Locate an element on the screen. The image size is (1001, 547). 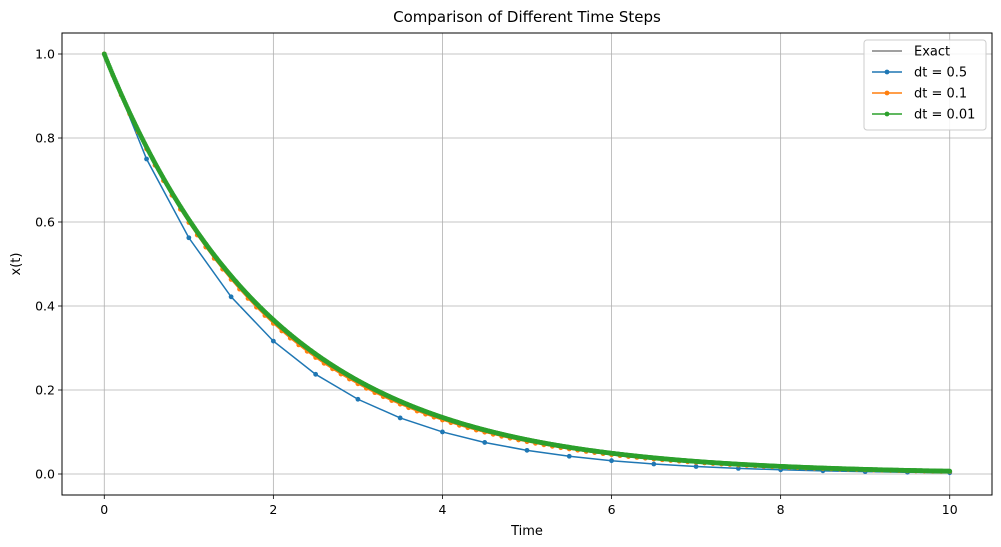
x-tick-label: 10 is located at coordinates (950, 509).